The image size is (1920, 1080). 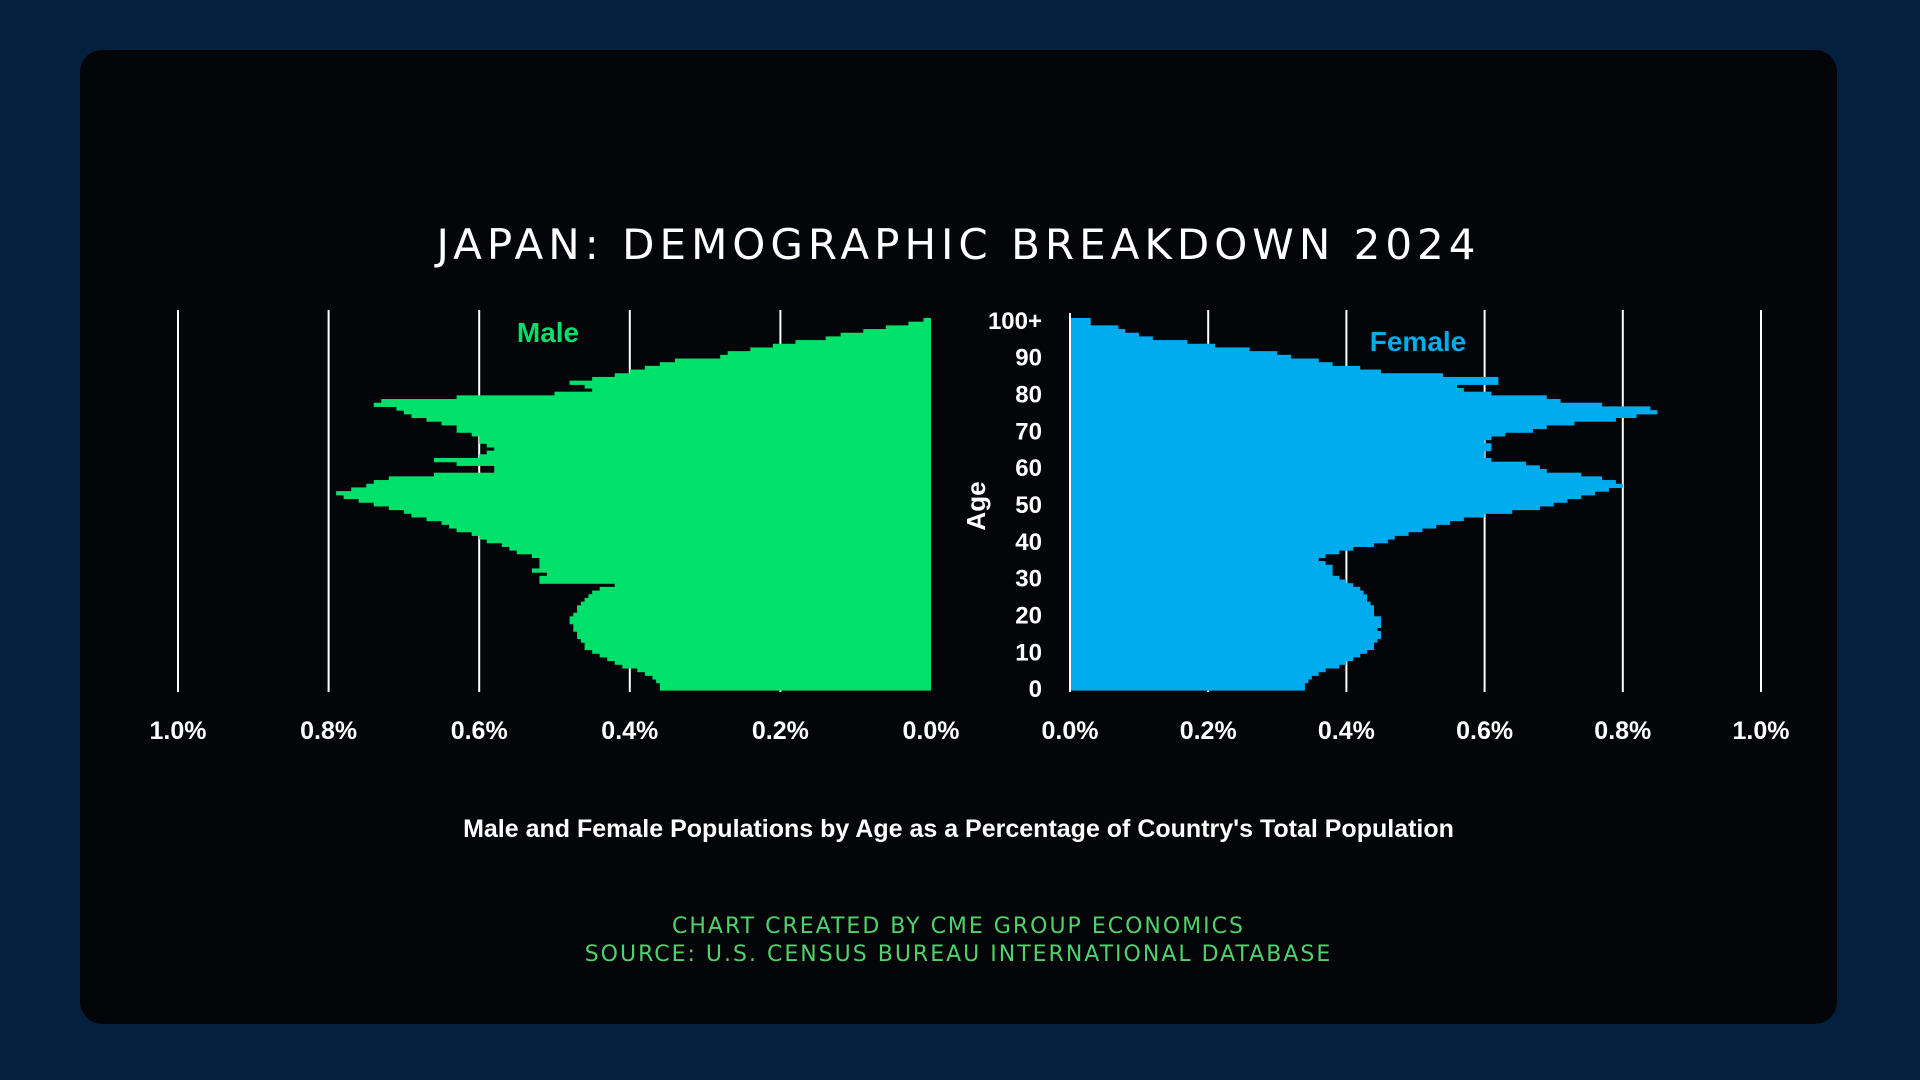 I want to click on female-x-tick-label: 0.6%, so click(x=1484, y=731).